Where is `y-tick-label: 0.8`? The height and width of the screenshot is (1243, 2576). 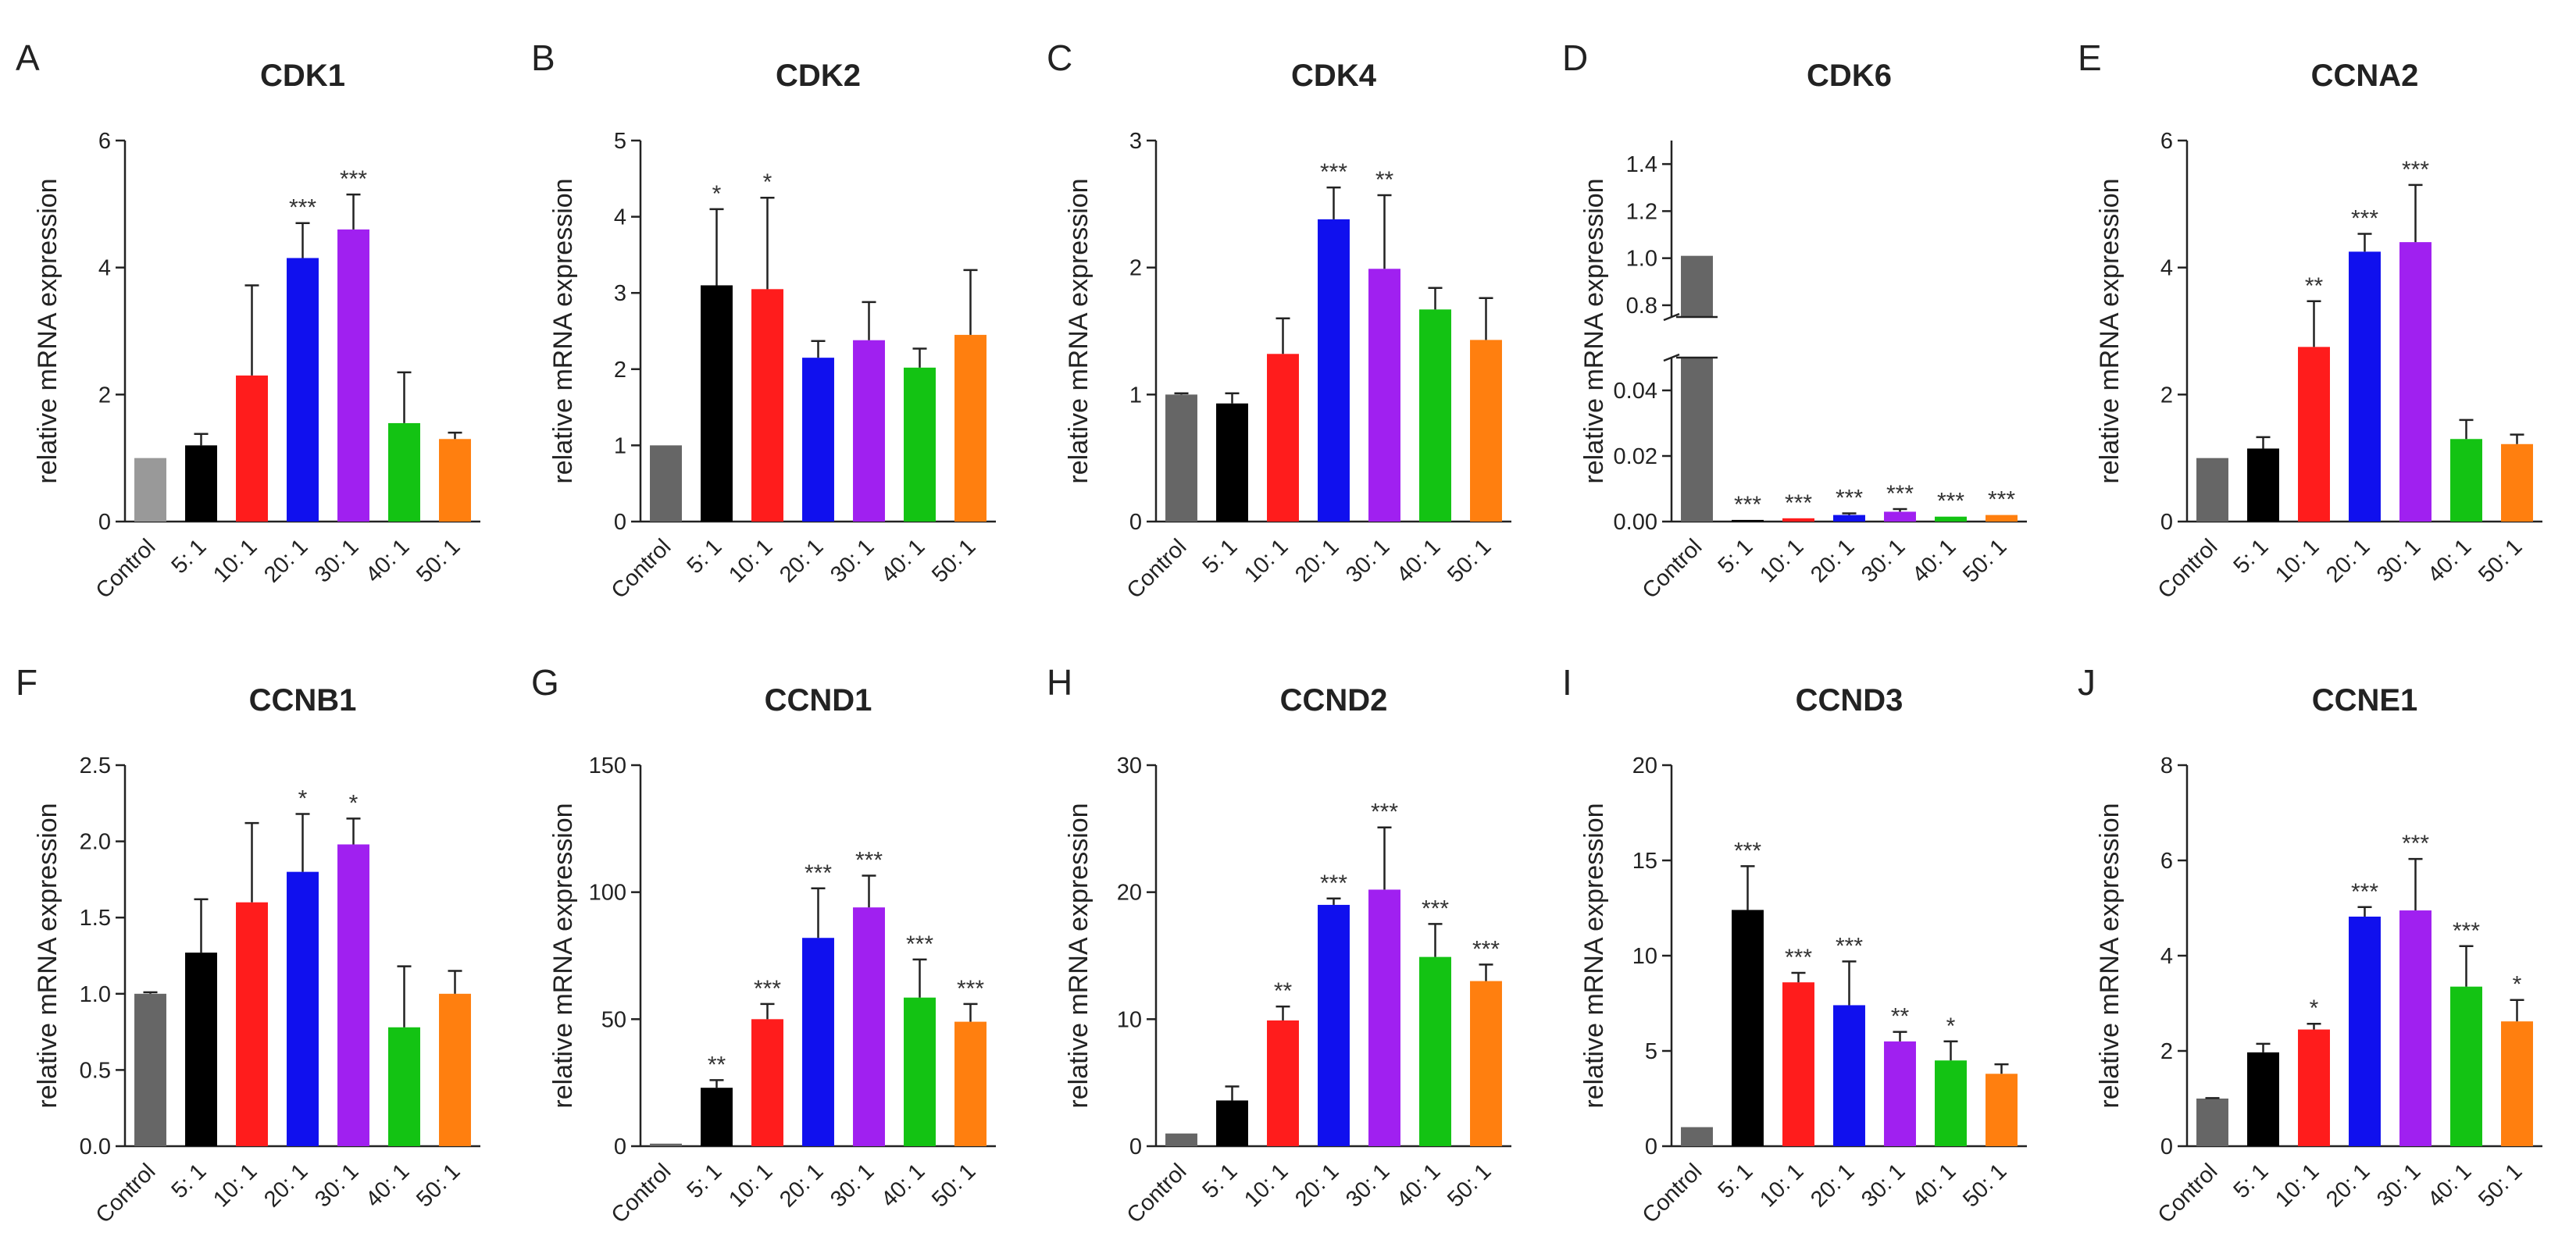 y-tick-label: 0.8 is located at coordinates (1641, 306).